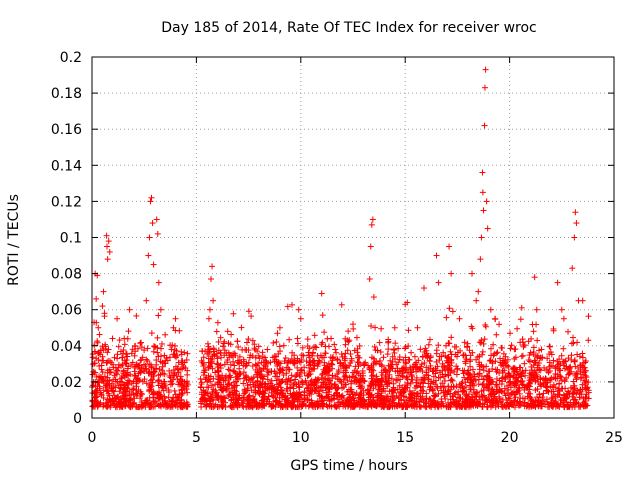 The width and height of the screenshot is (640, 480). What do you see at coordinates (66, 347) in the screenshot?
I see `y-tick-label: 0.04` at bounding box center [66, 347].